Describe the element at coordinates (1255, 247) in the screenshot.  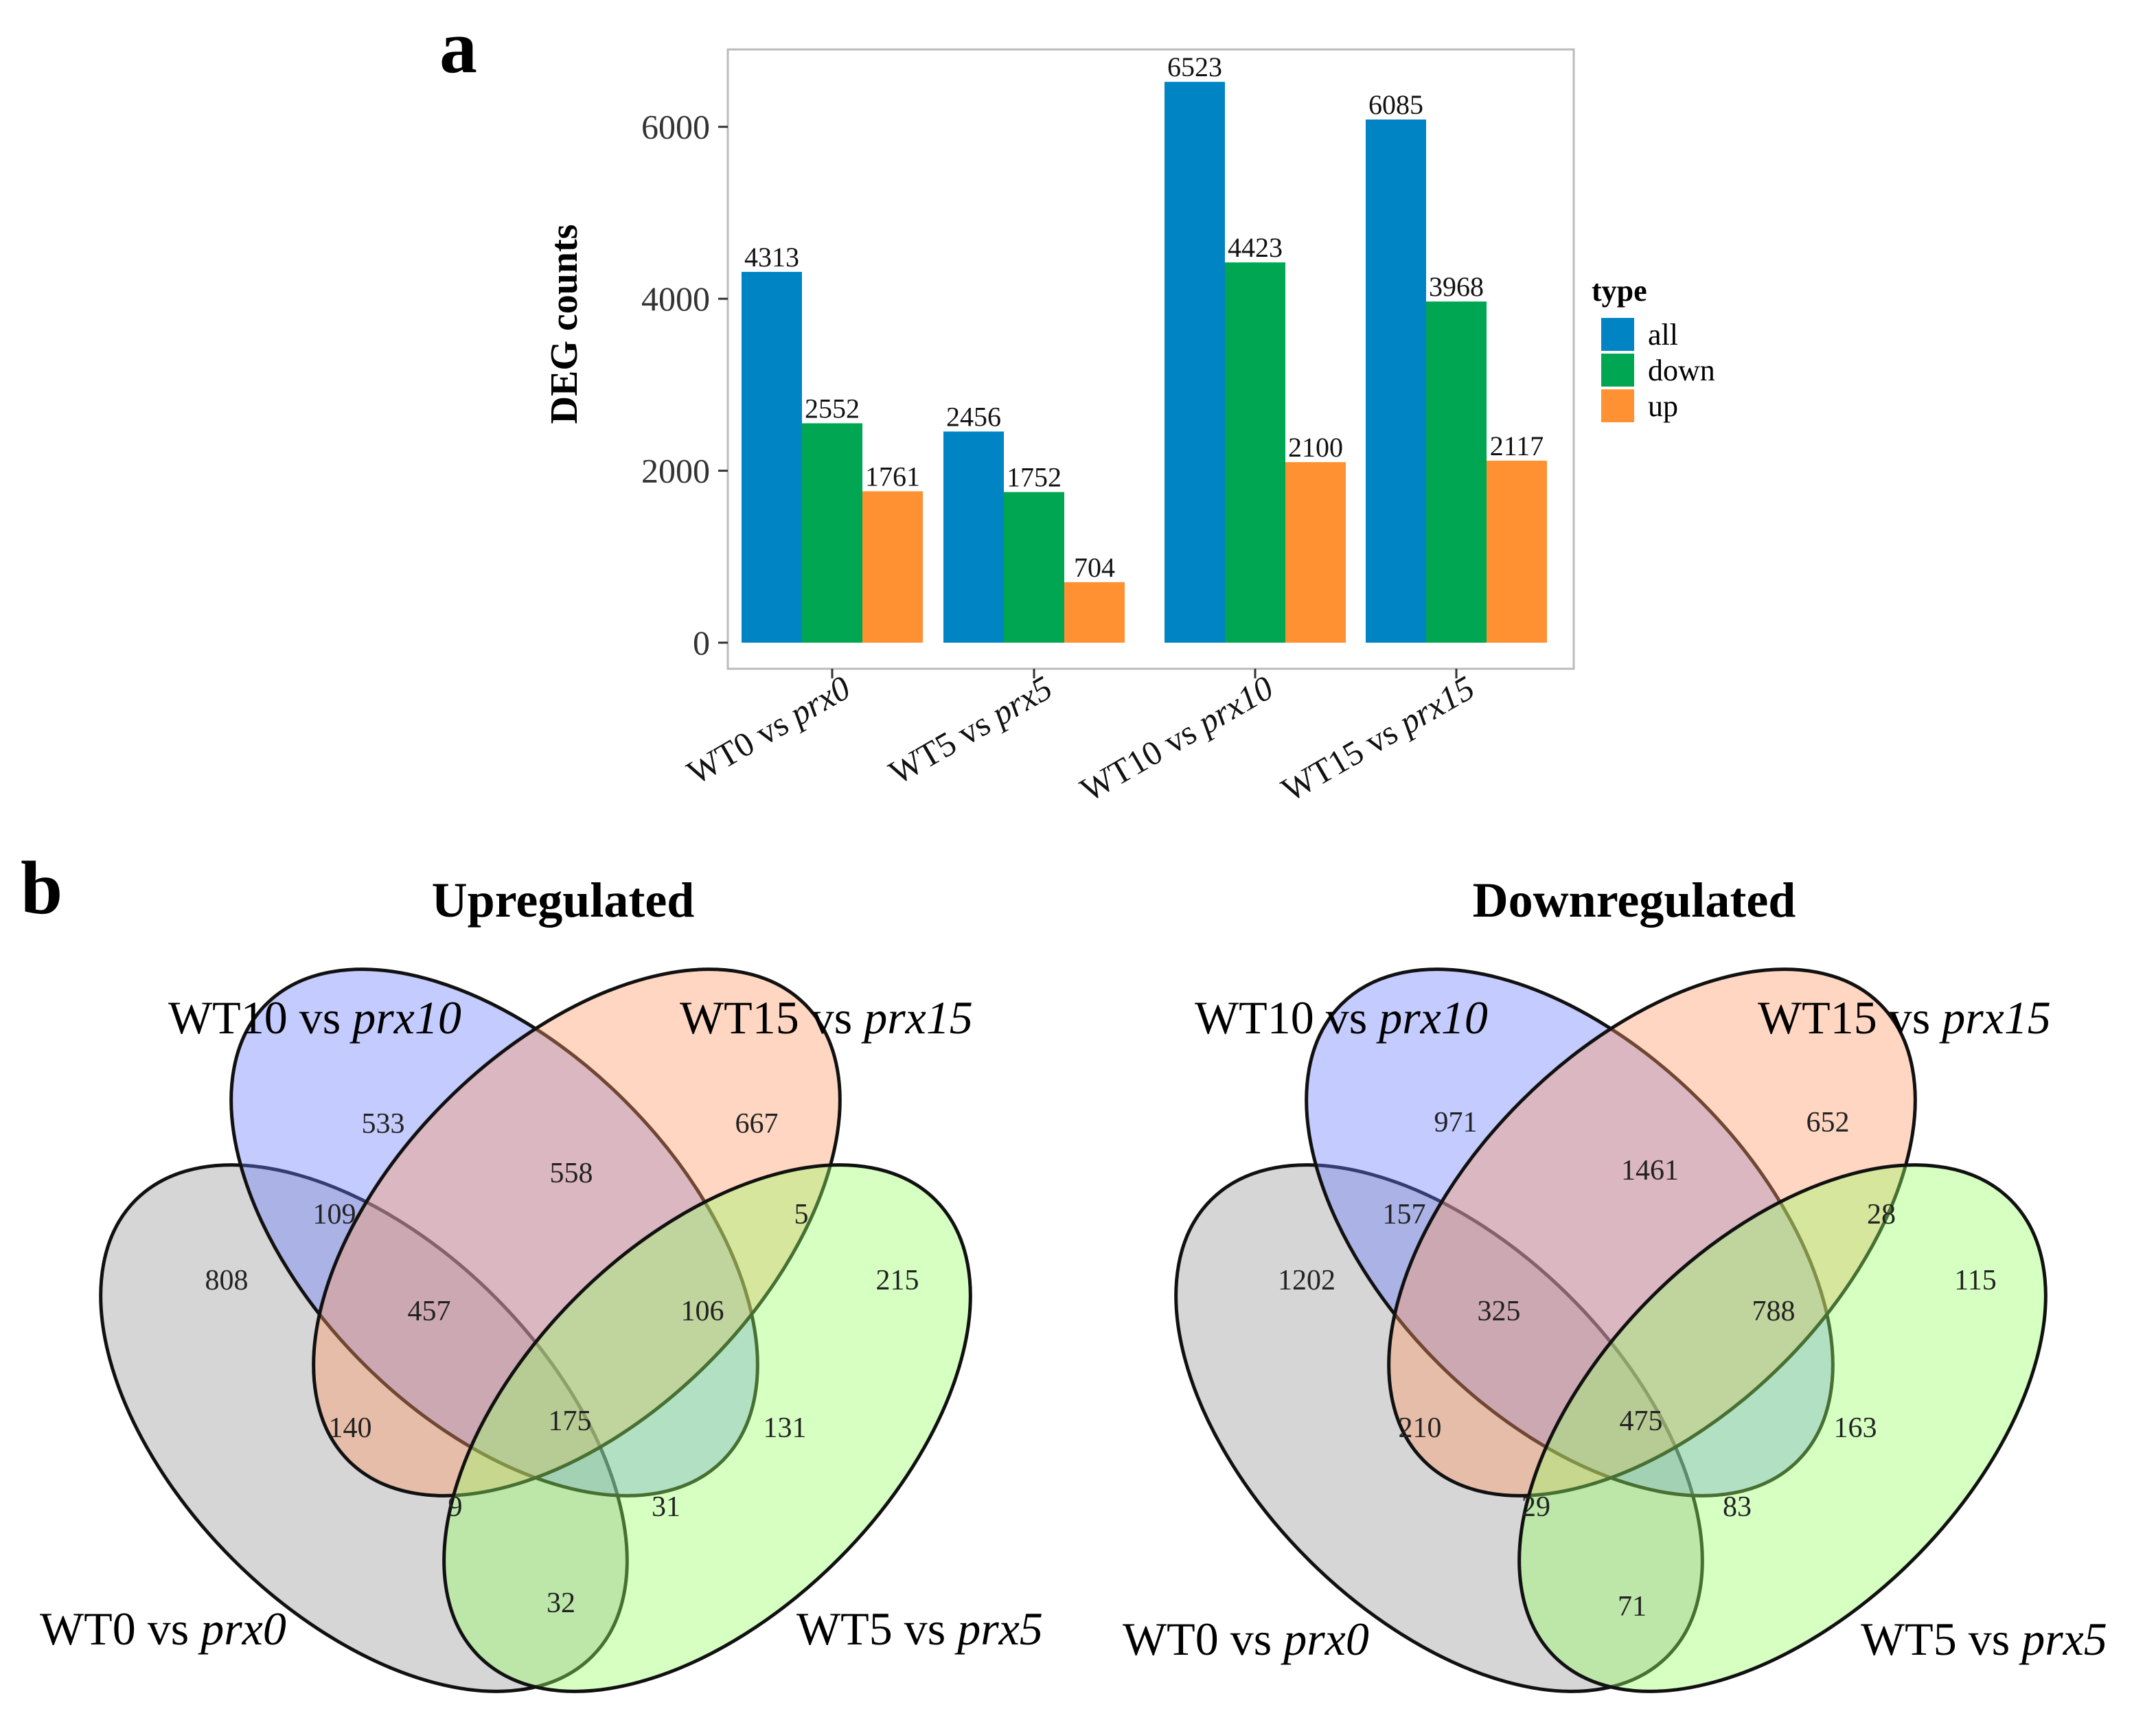
I see `bar-value-label: 4423` at that location.